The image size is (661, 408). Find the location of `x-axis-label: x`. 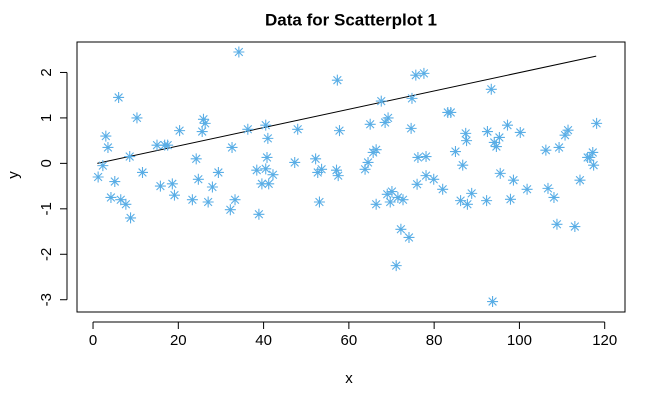

x-axis-label: x is located at coordinates (349, 378).